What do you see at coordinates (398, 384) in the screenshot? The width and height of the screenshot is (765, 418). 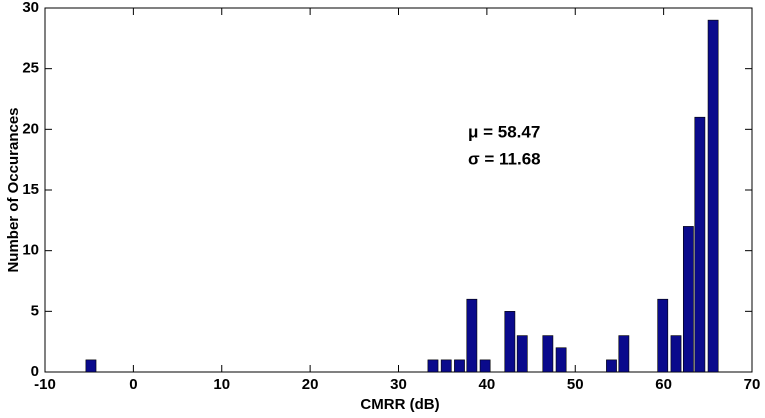 I see `x-tick-label: 30` at bounding box center [398, 384].